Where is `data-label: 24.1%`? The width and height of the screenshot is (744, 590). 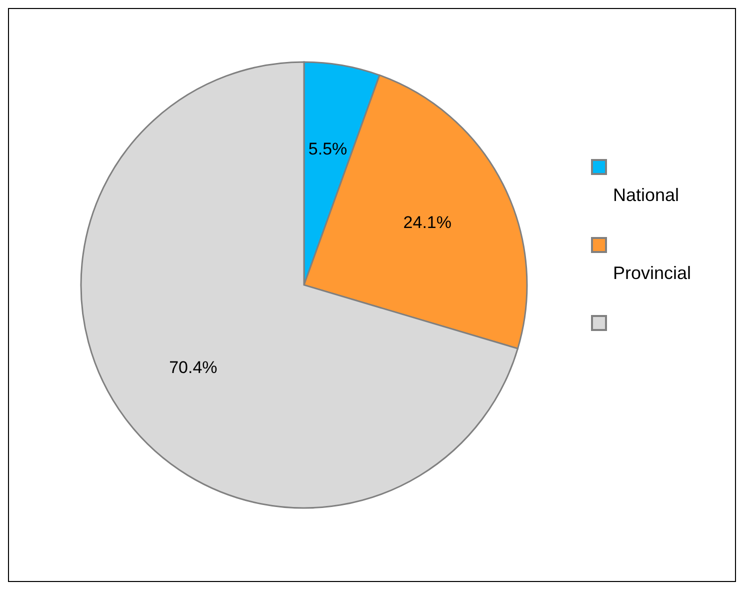
data-label: 24.1% is located at coordinates (427, 222).